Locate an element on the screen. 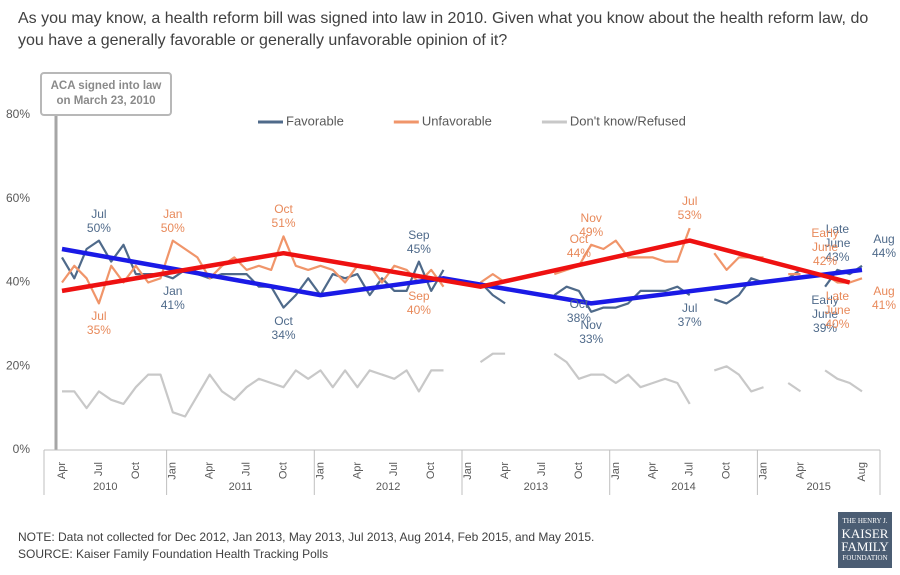 This screenshot has height=575, width=900. x-group-label: 2014 is located at coordinates (683, 487).